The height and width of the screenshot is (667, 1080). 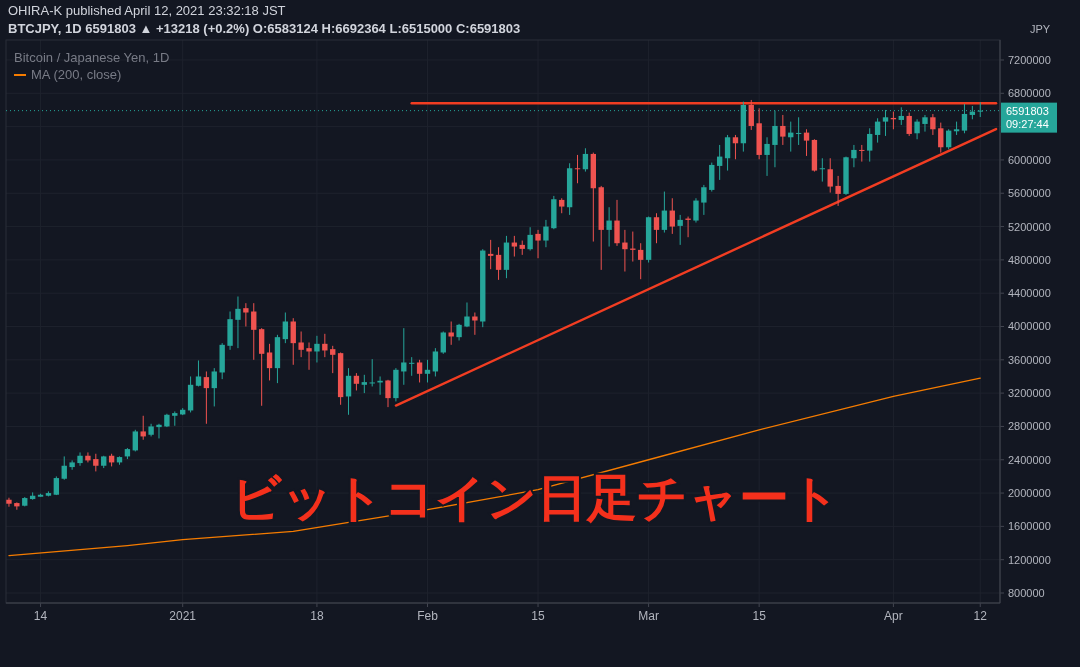 I want to click on legend-label: MA (200, close), so click(x=76, y=74).